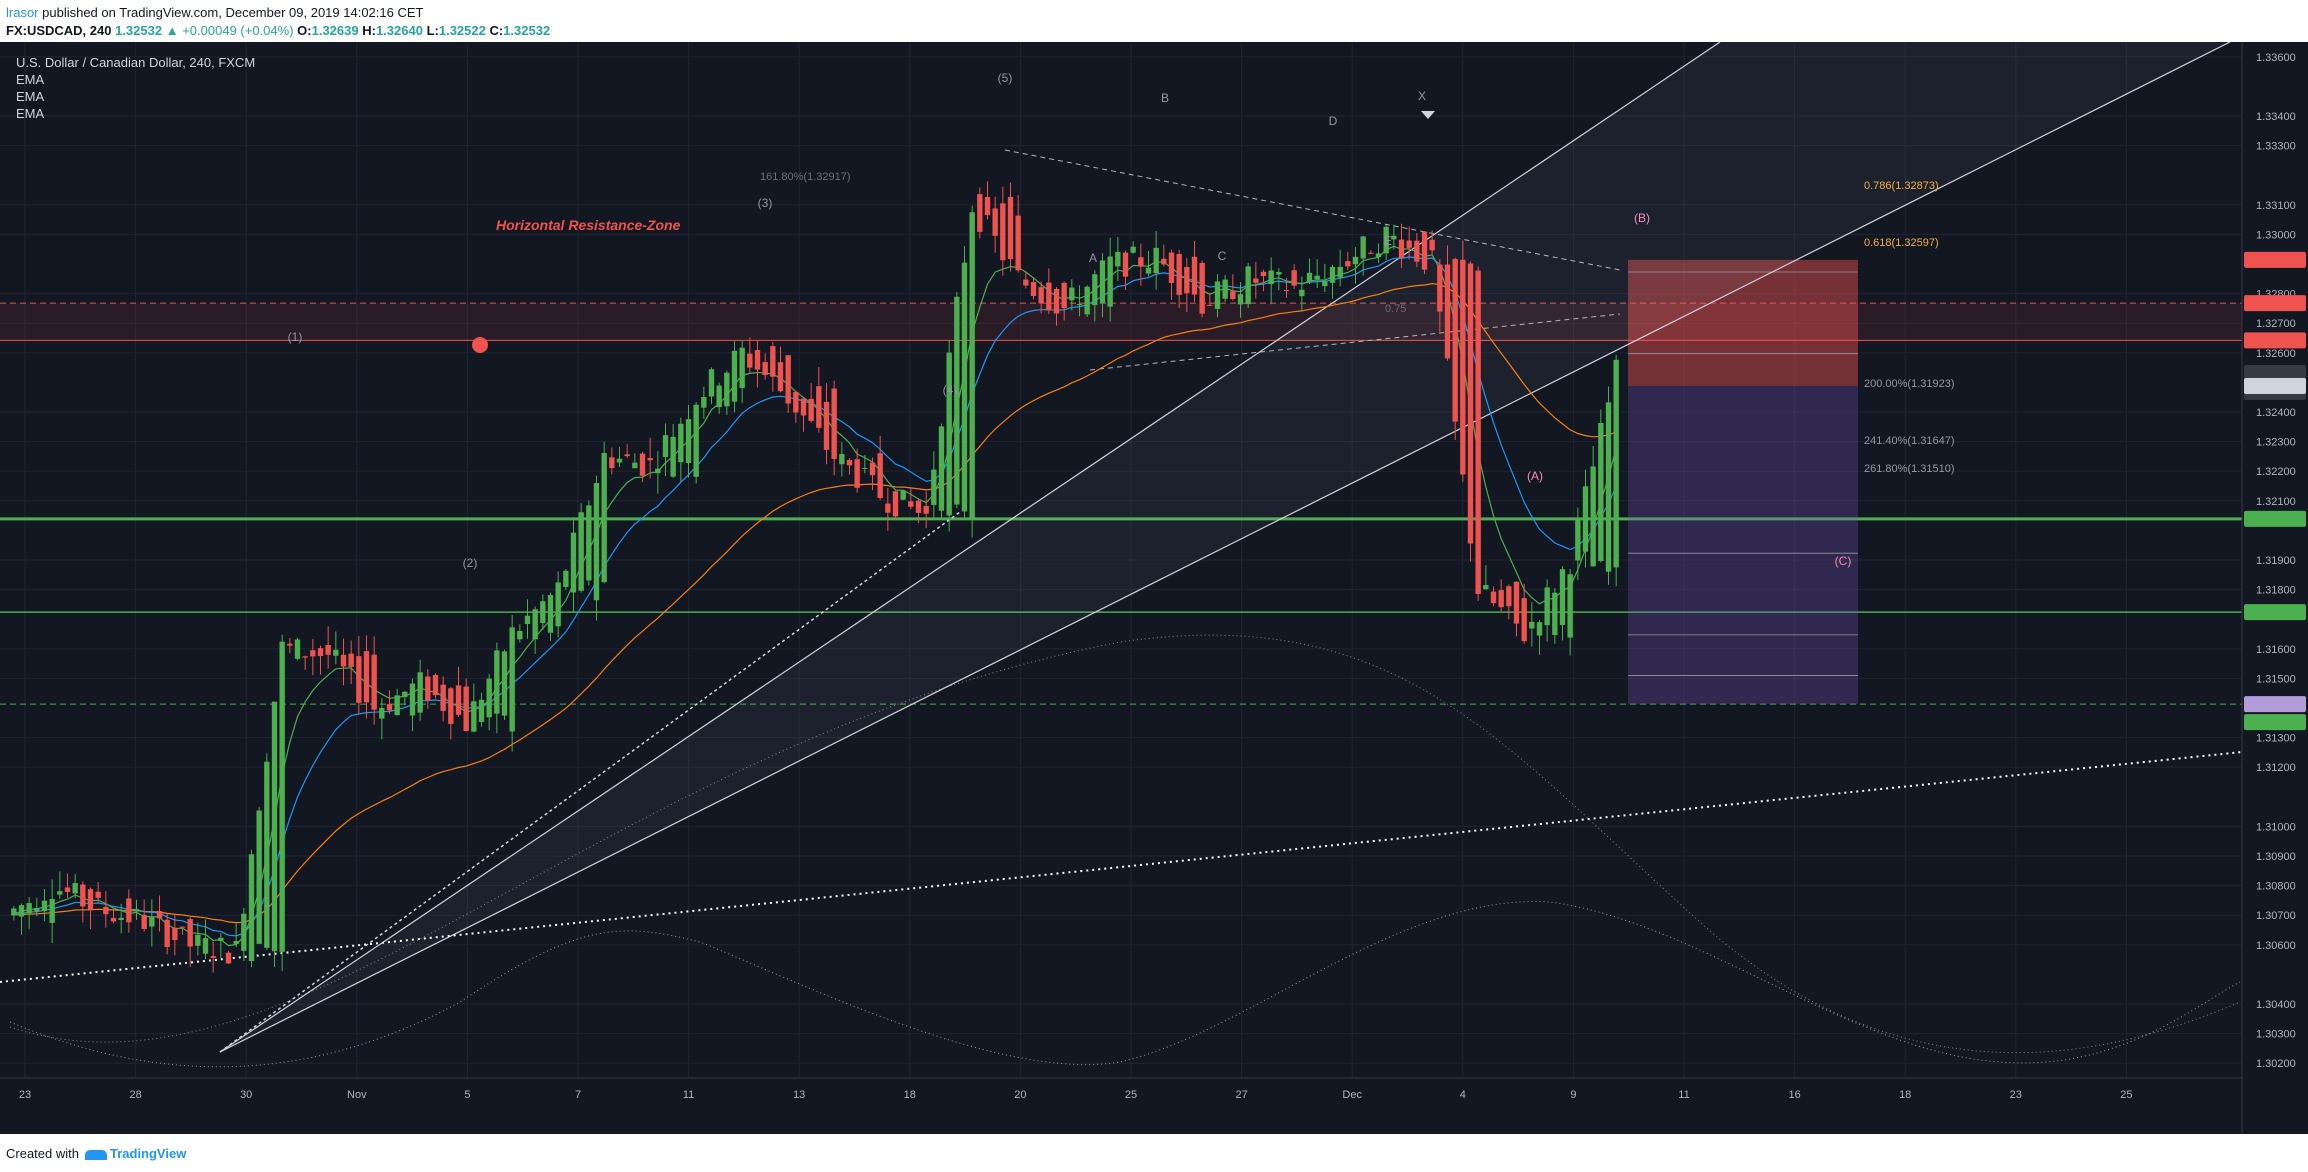 Image resolution: width=2308 pixels, height=1172 pixels. I want to click on price-tick: 1.33100, so click(2276, 206).